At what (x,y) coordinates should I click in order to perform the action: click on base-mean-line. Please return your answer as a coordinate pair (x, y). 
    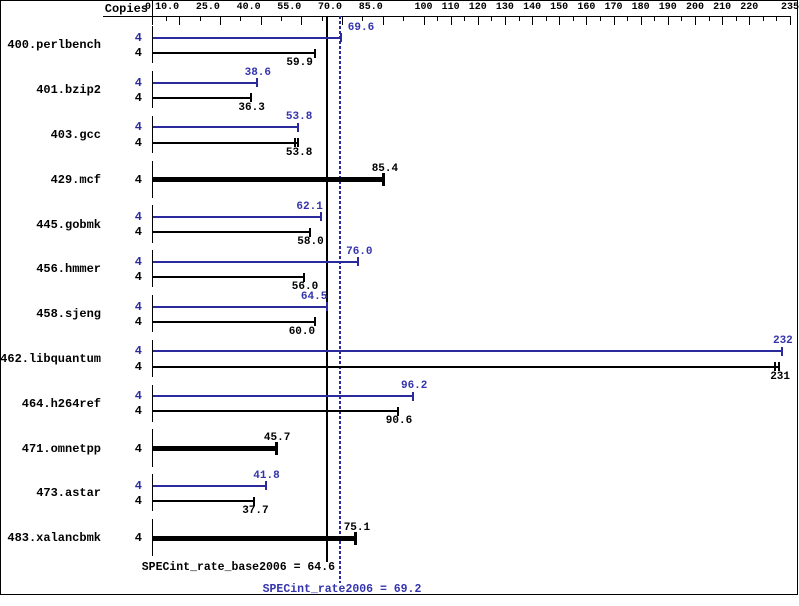
    Looking at the image, I should click on (327, 289).